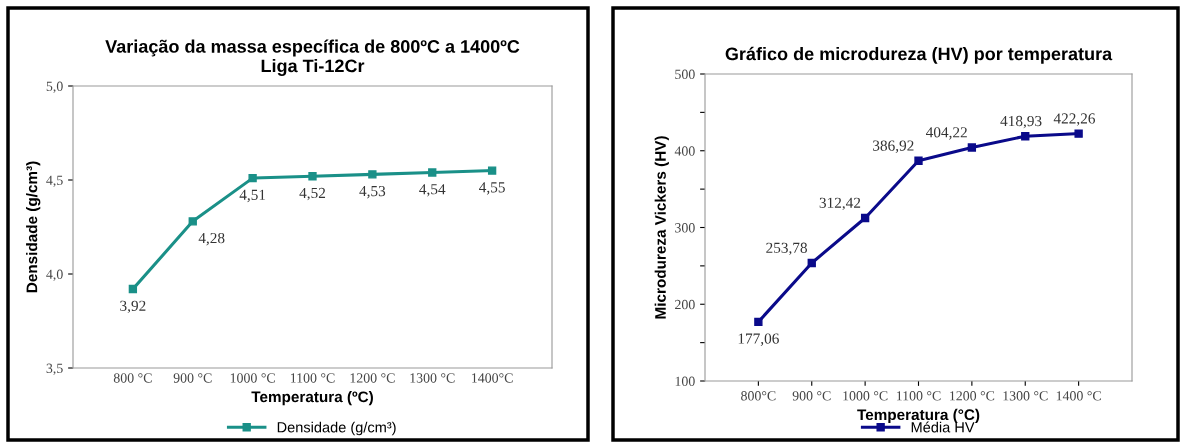 The image size is (1186, 448). Describe the element at coordinates (758, 339) in the screenshot. I see `data-label: 177,06` at that location.